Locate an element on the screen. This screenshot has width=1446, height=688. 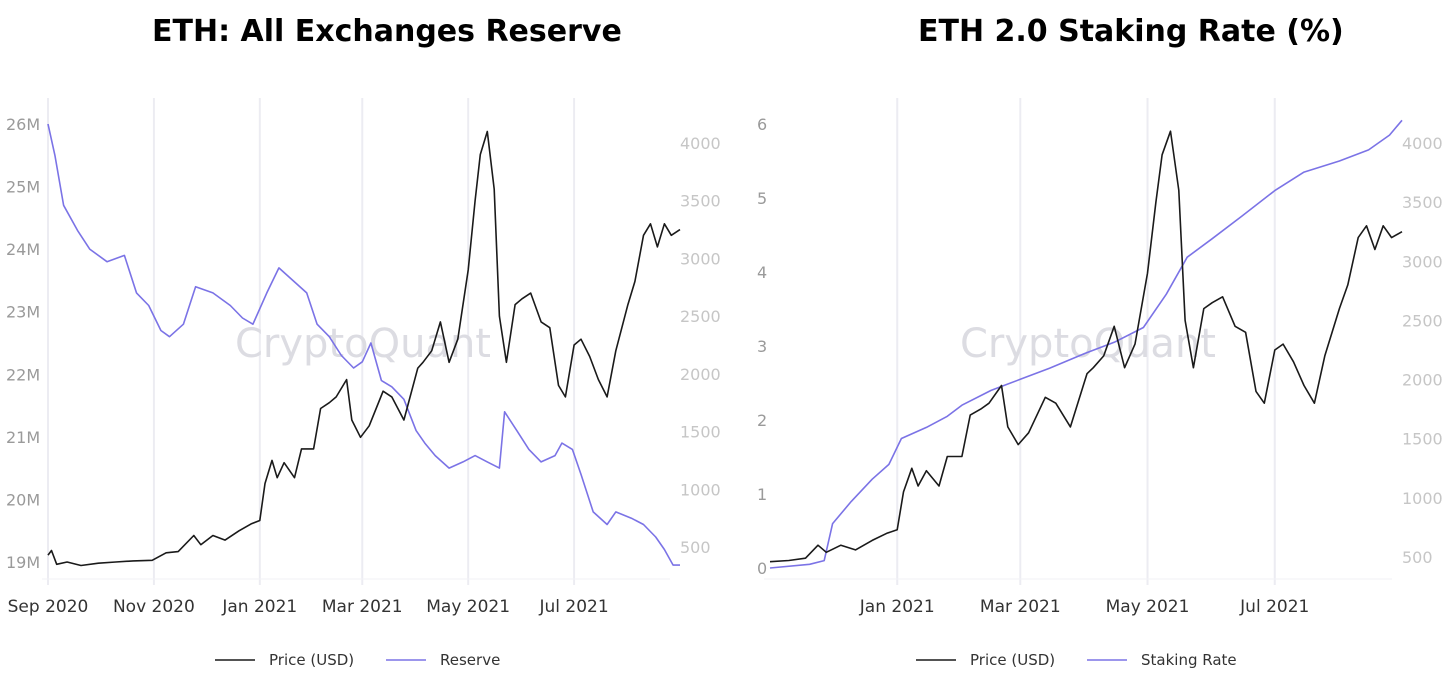
y-left-tick-label: 5 is located at coordinates (762, 198).